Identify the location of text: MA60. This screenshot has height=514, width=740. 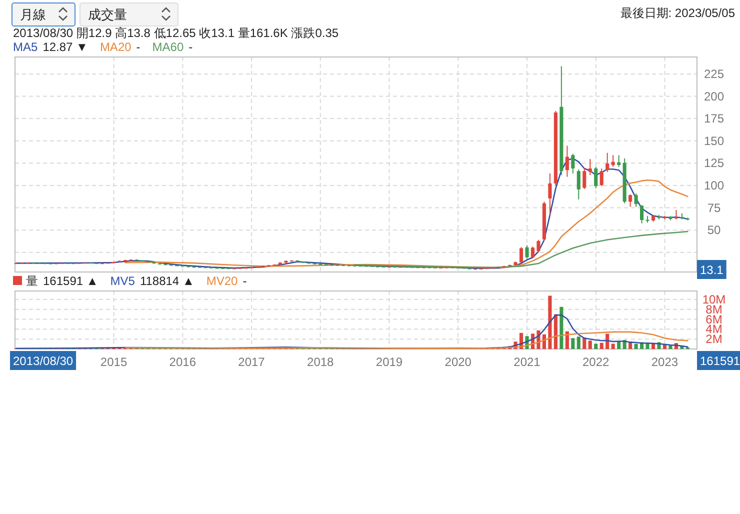
(168, 47).